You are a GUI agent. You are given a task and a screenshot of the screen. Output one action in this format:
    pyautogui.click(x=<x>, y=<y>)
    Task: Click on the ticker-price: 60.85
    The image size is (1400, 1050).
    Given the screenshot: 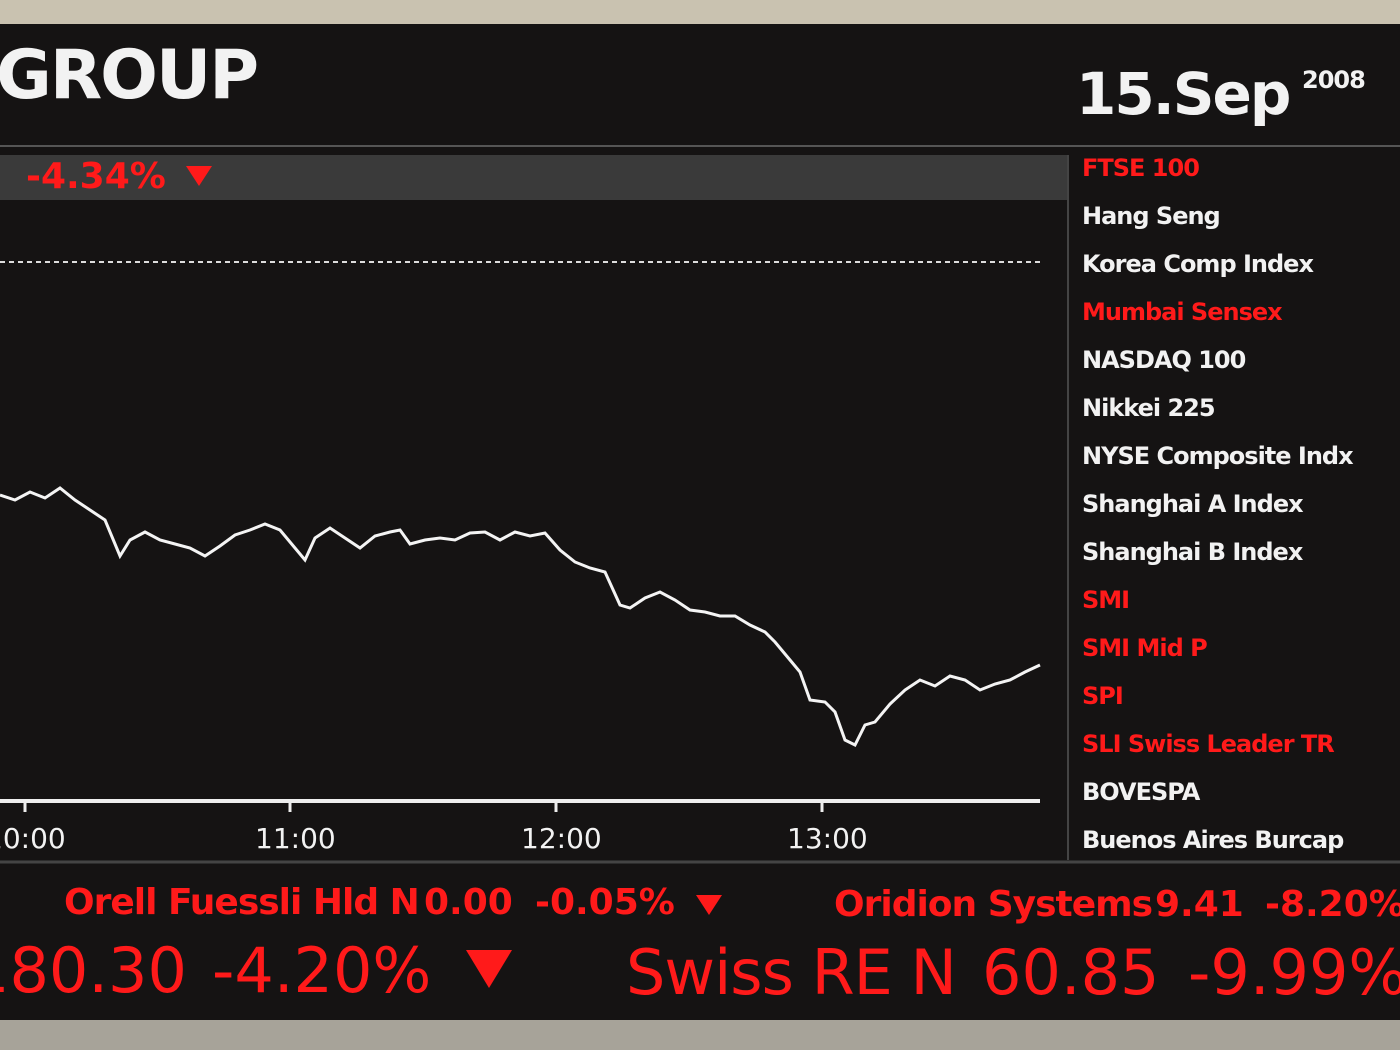 What is the action you would take?
    pyautogui.click(x=1071, y=972)
    